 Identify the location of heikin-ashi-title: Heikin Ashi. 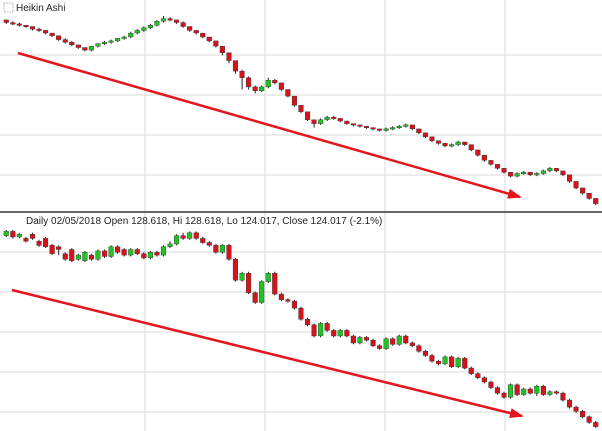
(40, 8).